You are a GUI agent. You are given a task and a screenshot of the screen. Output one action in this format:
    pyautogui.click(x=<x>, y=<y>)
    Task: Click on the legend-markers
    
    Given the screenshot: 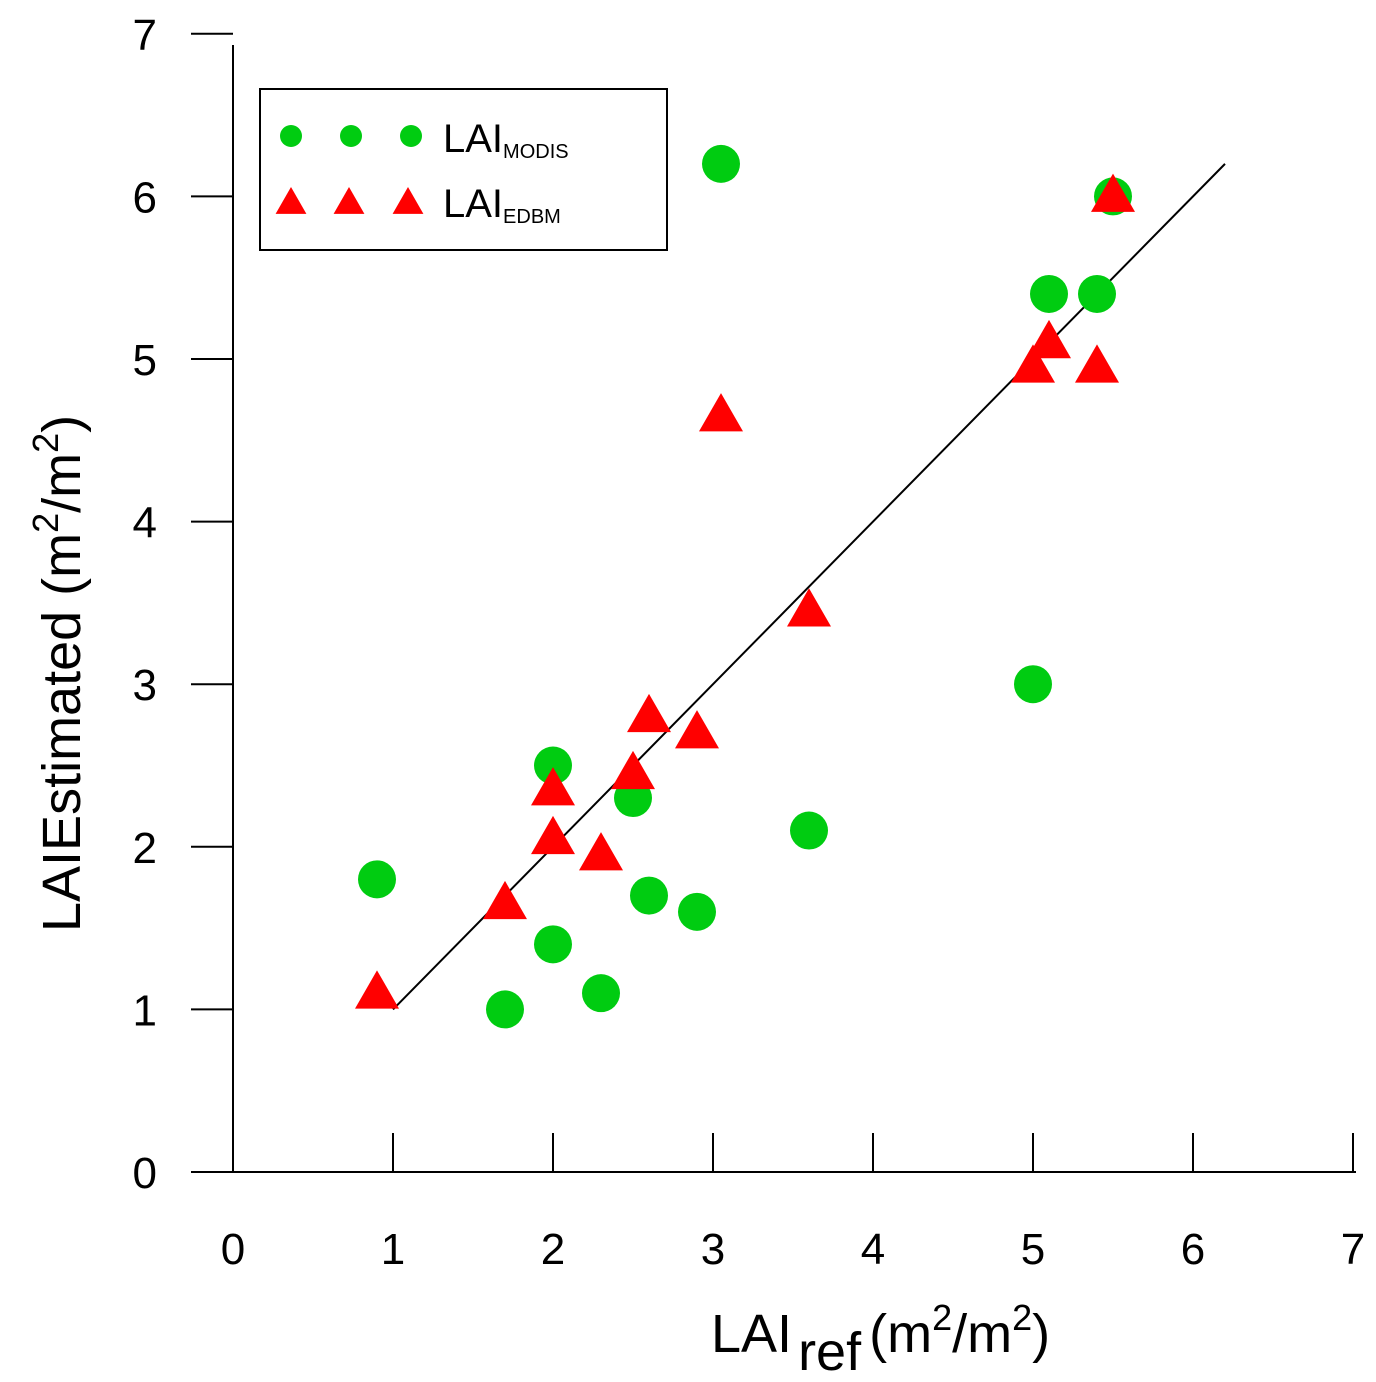 What is the action you would take?
    pyautogui.click(x=349, y=169)
    